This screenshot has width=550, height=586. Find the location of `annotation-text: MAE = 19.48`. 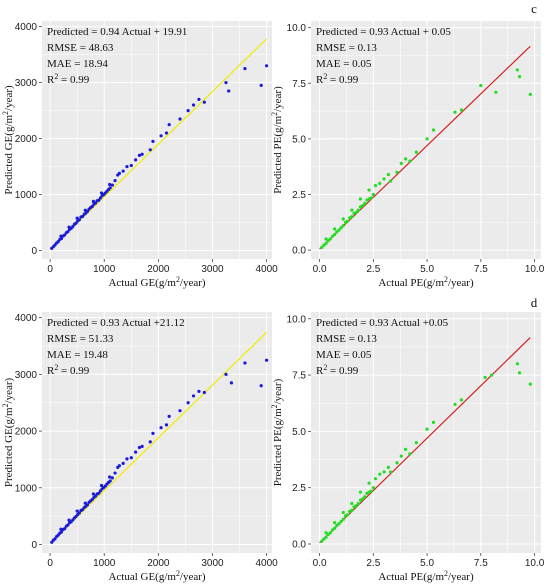

annotation-text: MAE = 19.48 is located at coordinates (77, 355).